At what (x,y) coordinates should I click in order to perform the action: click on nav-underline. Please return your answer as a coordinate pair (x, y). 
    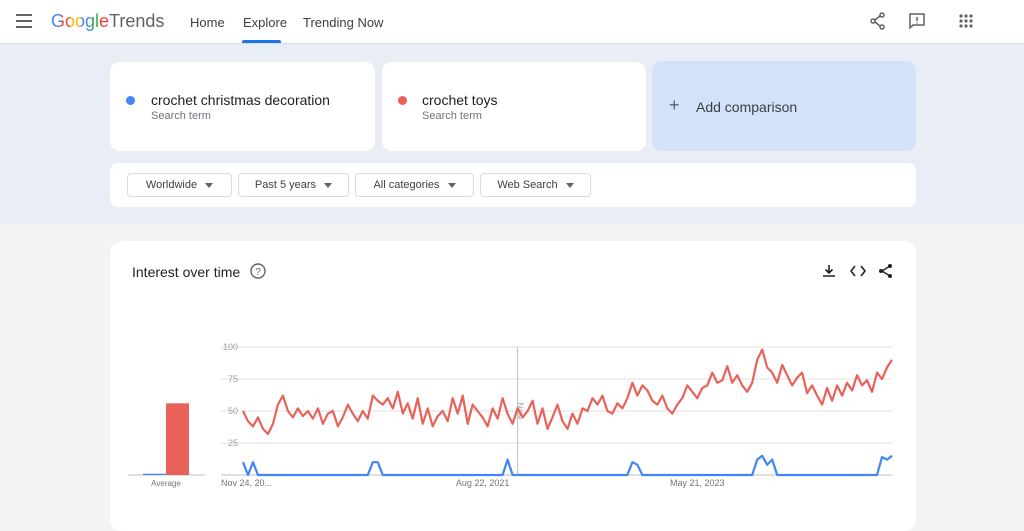
    Looking at the image, I should click on (261, 41).